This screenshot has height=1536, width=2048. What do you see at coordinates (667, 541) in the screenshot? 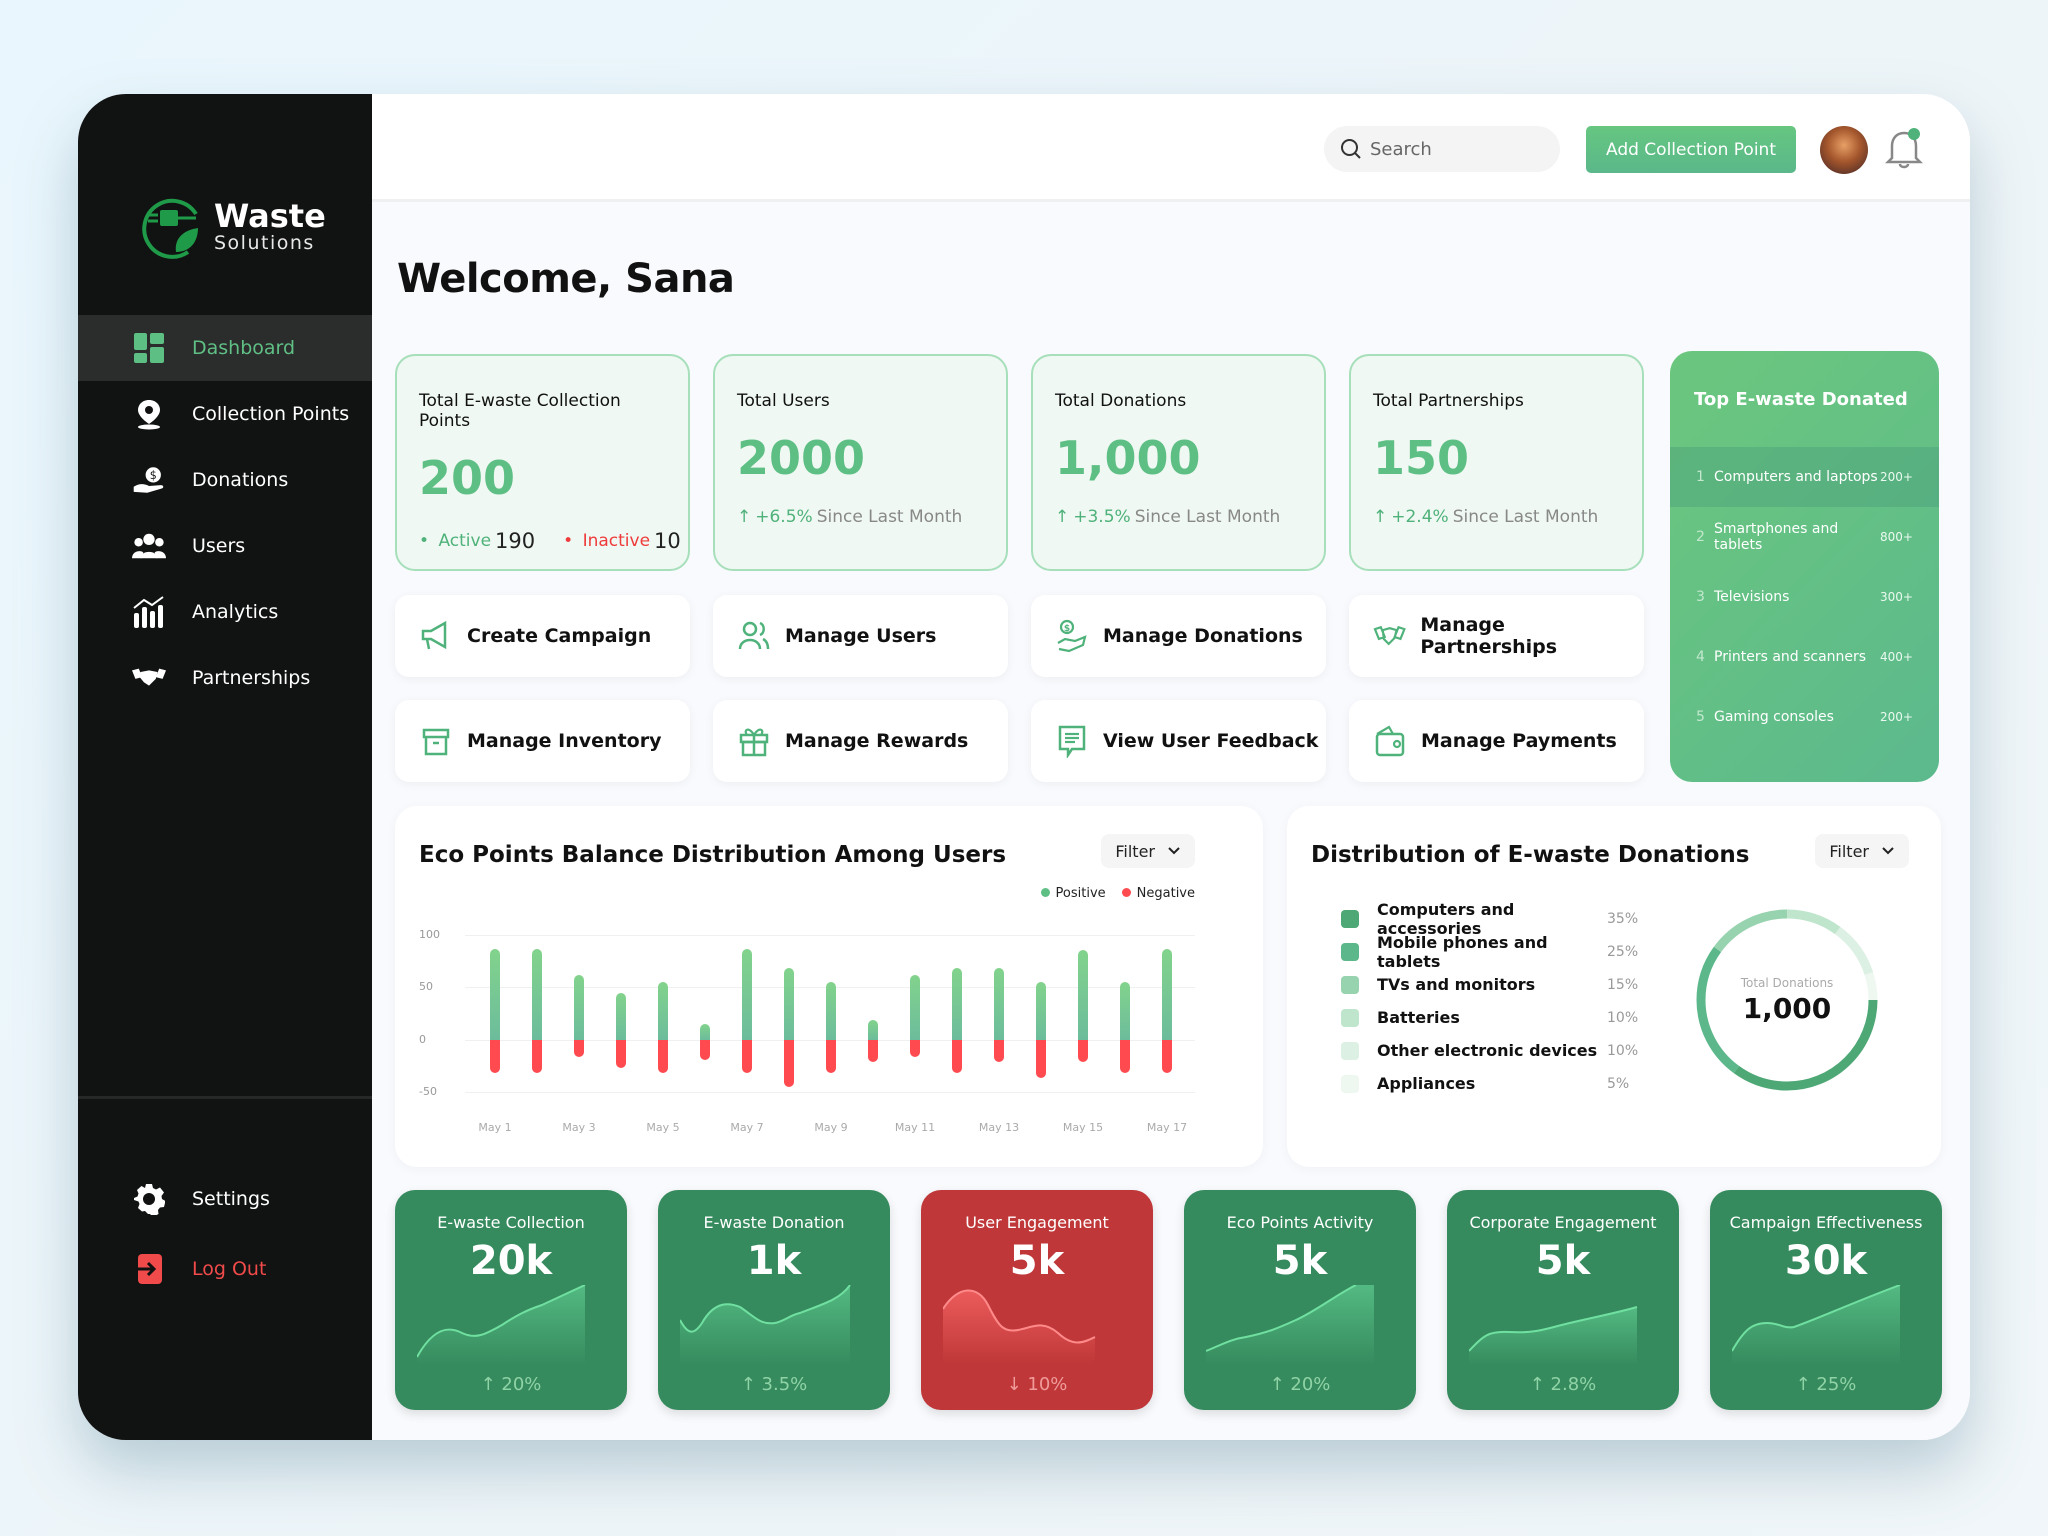
I see `inactive-value: 10` at bounding box center [667, 541].